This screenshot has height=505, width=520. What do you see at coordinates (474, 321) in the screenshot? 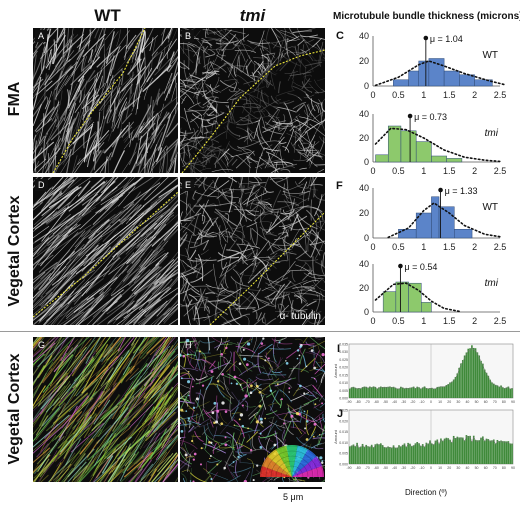
I see `x-tick-label: 2` at bounding box center [474, 321].